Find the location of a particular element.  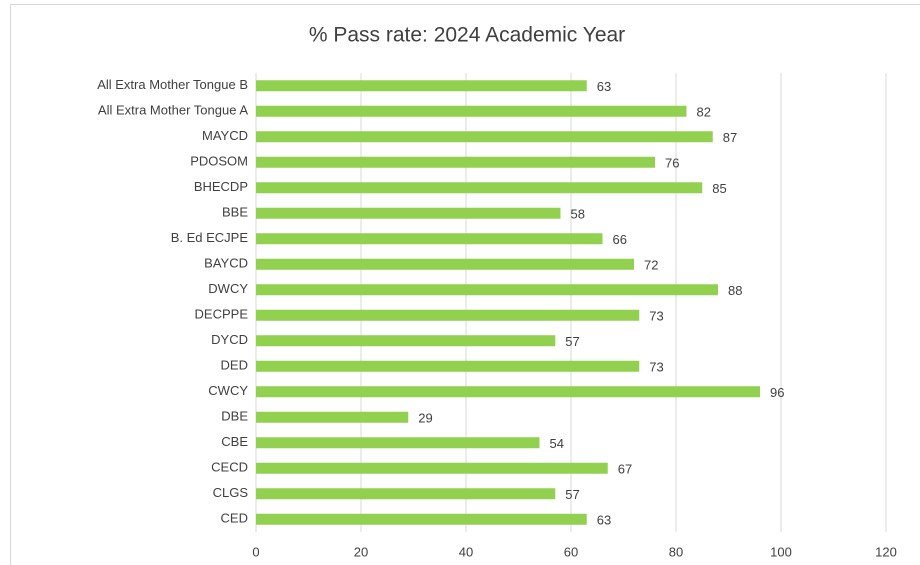

y-tick-label: DED is located at coordinates (234, 365).